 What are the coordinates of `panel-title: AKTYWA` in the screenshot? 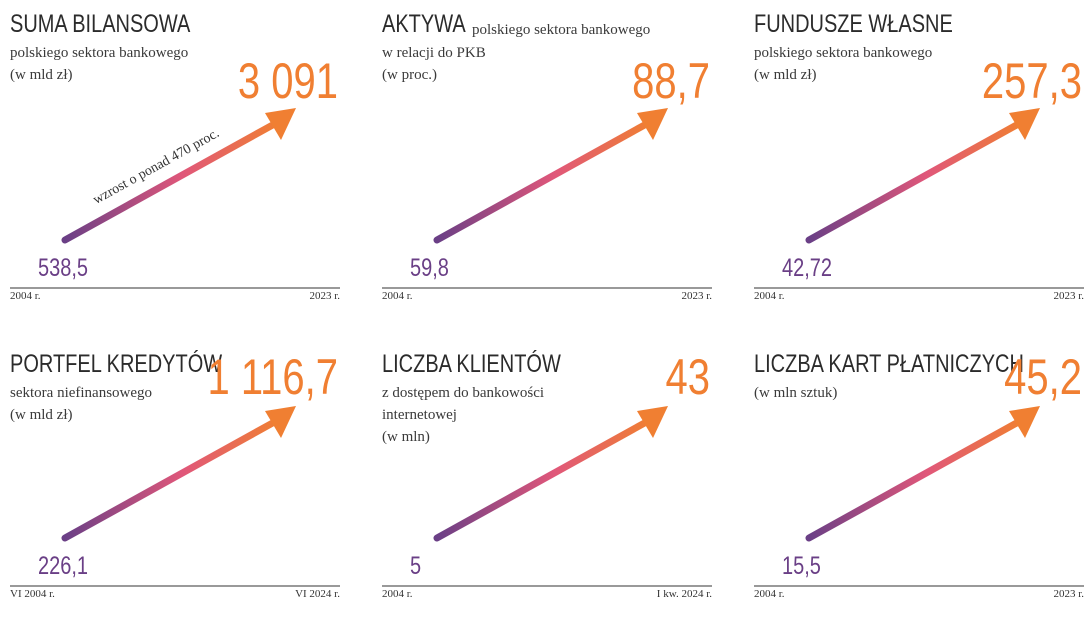 It's located at (424, 24).